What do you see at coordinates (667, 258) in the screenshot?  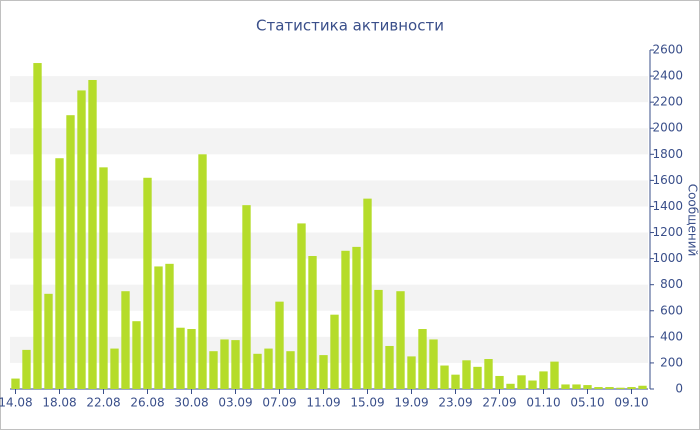 I see `y-tick-label: 1000` at bounding box center [667, 258].